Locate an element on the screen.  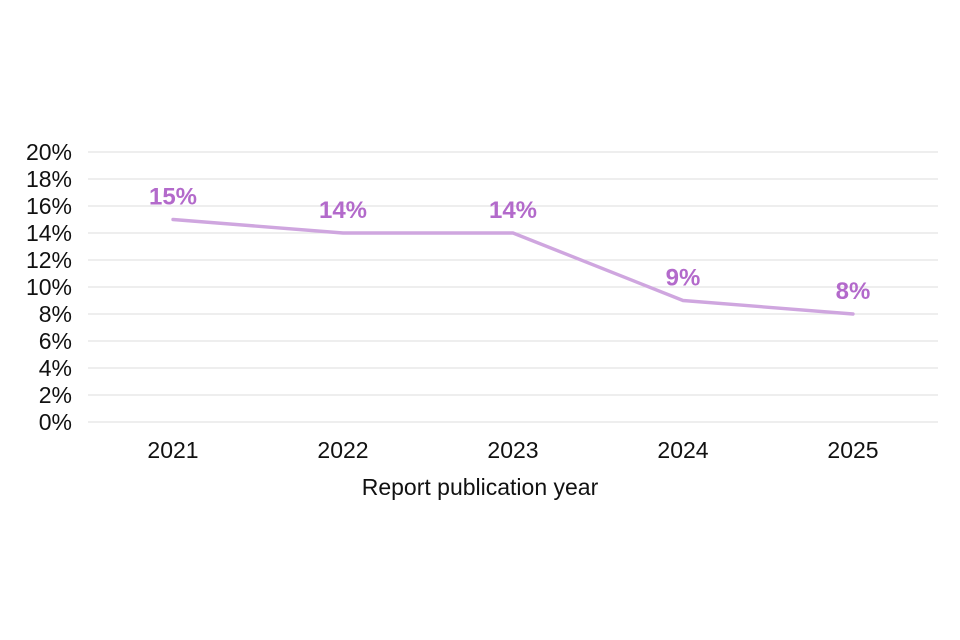
y-tick-label: 12% is located at coordinates (49, 260).